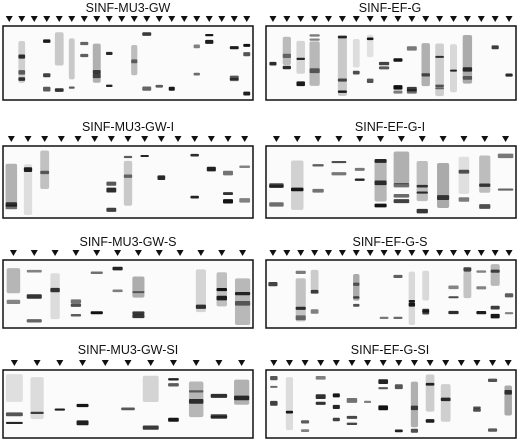 The image size is (520, 441). I want to click on panel-title: SINF-EF-G-S, so click(390, 242).